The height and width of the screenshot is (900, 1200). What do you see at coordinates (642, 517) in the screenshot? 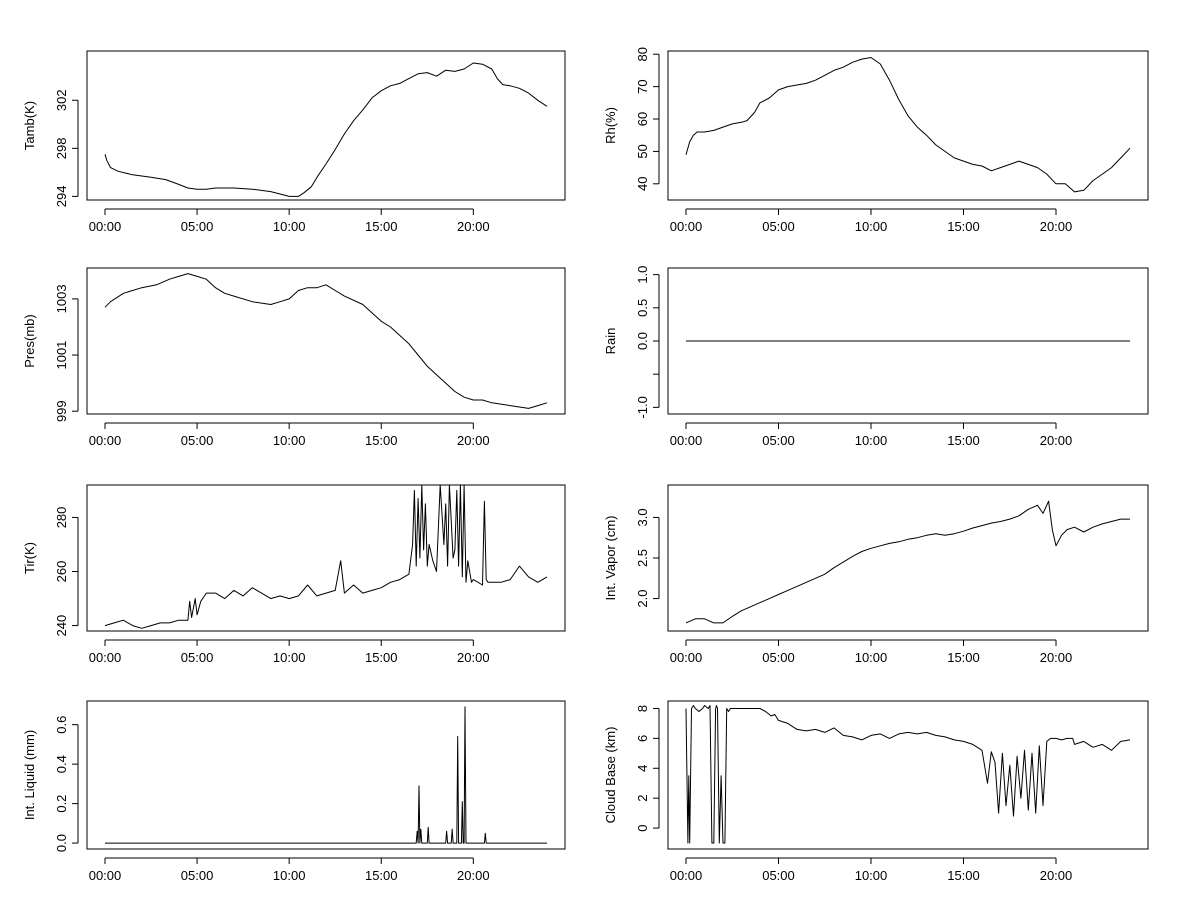
I see `y-tick-label: 3.0` at bounding box center [642, 517].